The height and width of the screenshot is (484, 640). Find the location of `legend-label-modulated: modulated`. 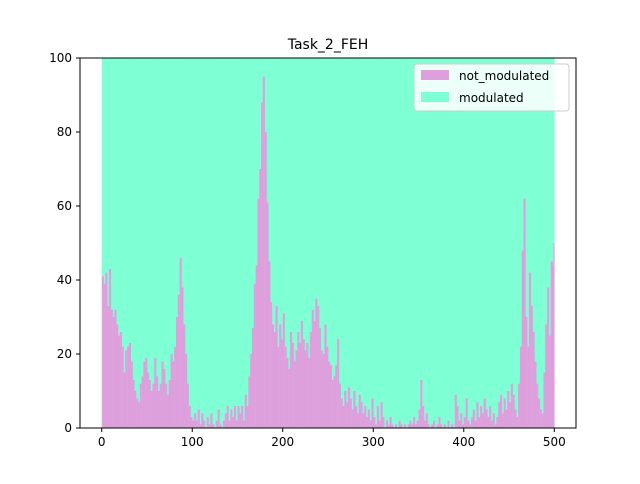

legend-label-modulated: modulated is located at coordinates (491, 98).